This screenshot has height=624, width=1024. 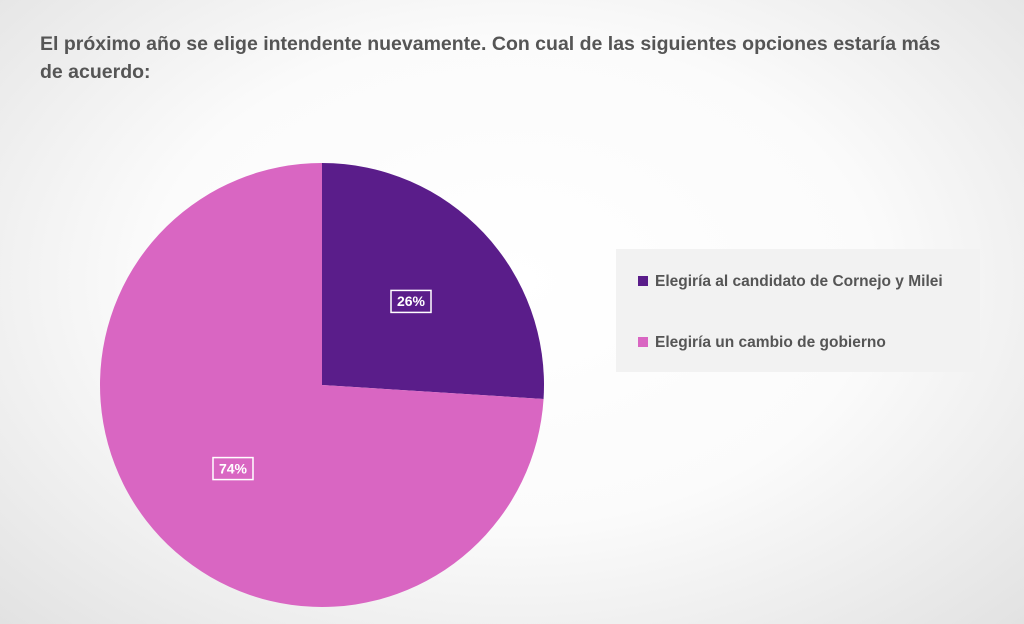 What do you see at coordinates (799, 281) in the screenshot?
I see `legend-label: Elegiría al candidato de Cornejo y Milei` at bounding box center [799, 281].